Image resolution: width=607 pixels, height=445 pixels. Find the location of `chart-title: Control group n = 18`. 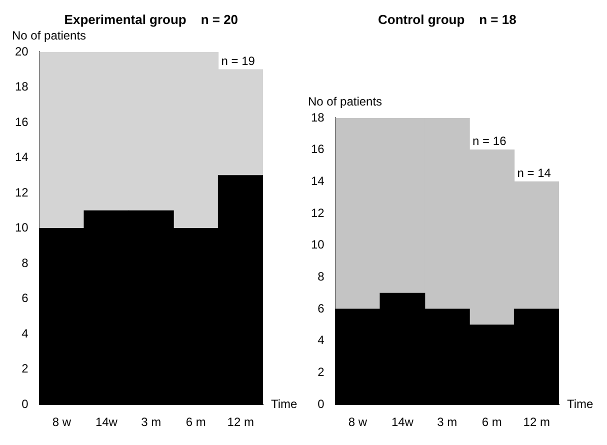

chart-title: Control group n = 18 is located at coordinates (447, 20).